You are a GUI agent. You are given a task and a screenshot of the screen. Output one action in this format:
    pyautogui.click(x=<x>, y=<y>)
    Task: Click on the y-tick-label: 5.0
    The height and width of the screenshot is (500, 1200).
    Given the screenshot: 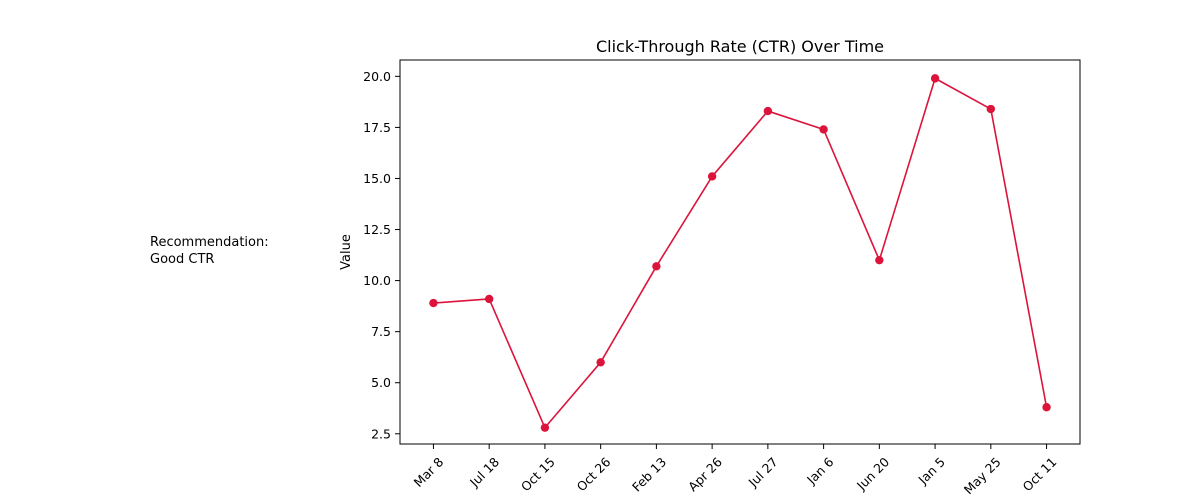 What is the action you would take?
    pyautogui.click(x=381, y=382)
    